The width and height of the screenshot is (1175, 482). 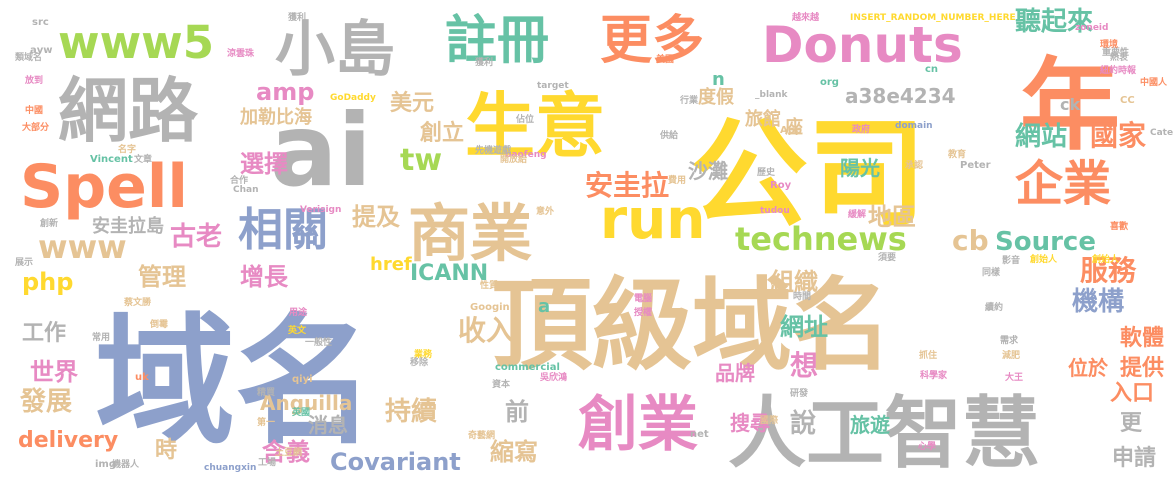 I want to click on cloud-word: 研發, so click(x=799, y=393).